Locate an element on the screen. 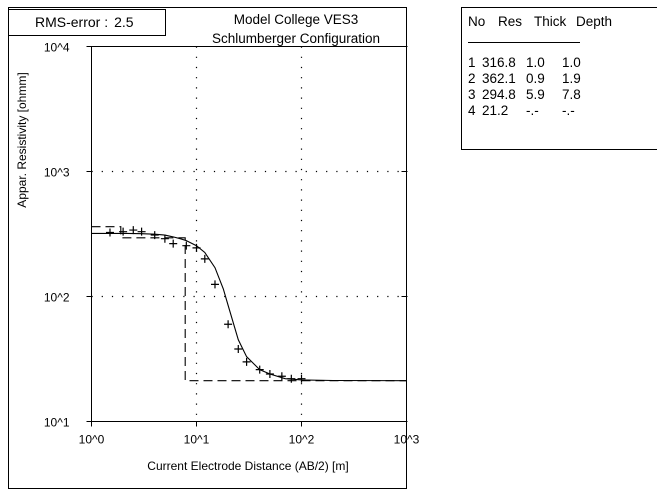 The width and height of the screenshot is (657, 489). cell-no: 2 is located at coordinates (472, 78).